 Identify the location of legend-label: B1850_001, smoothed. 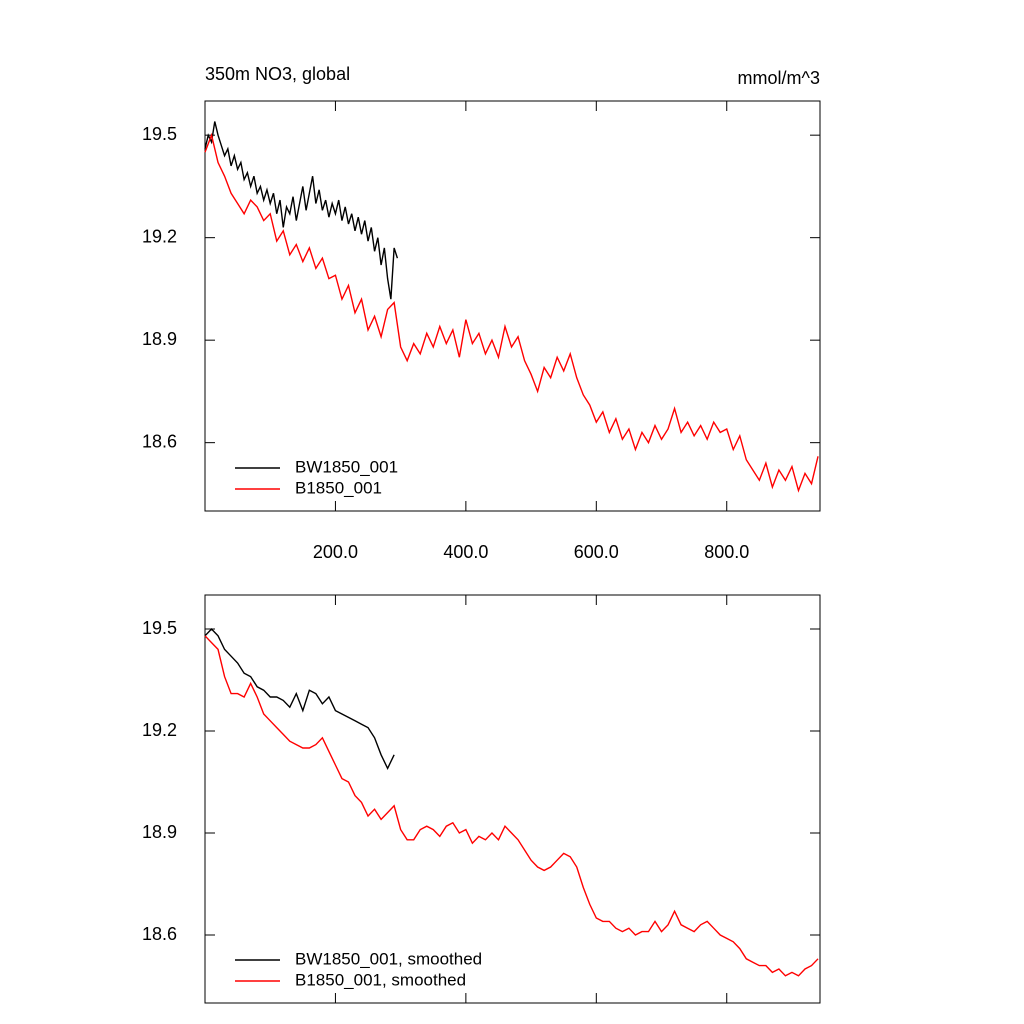
(380, 979).